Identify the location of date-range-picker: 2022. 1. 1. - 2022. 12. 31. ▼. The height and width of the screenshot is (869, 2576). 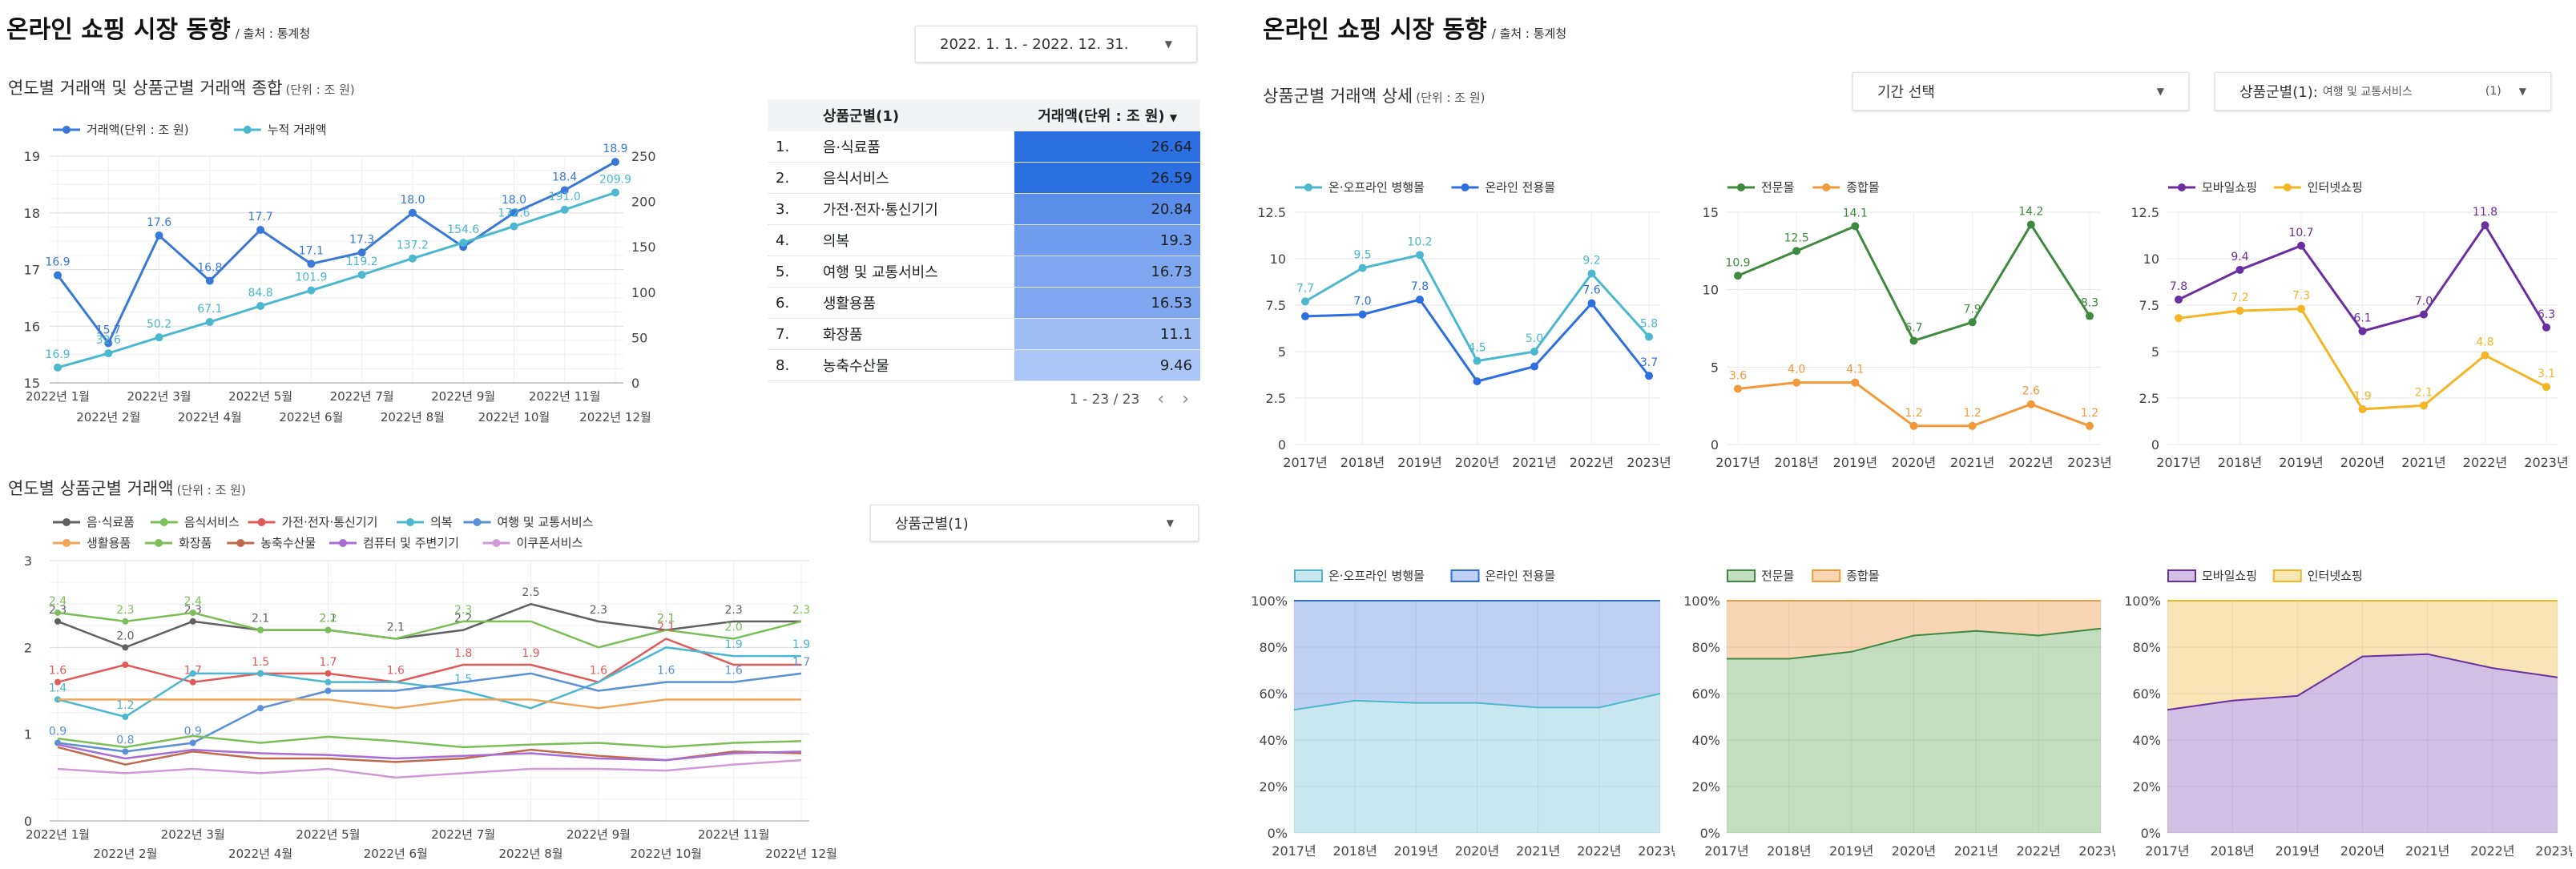
(1056, 44).